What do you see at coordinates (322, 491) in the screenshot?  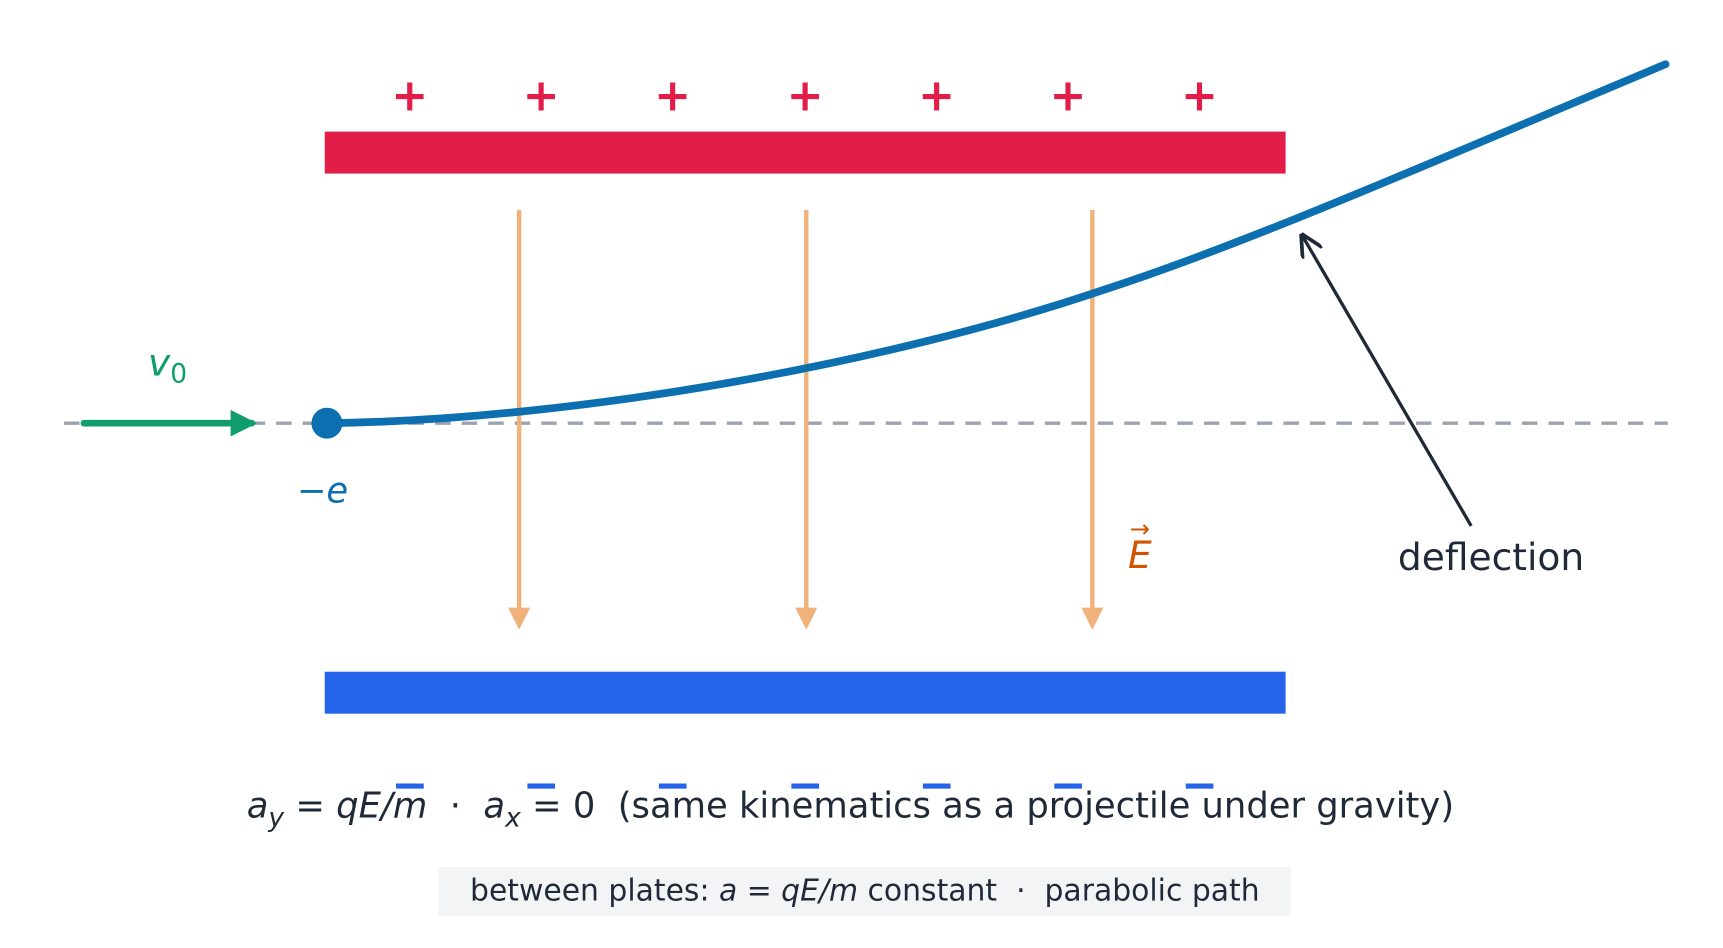 I see `charge-label: −e` at bounding box center [322, 491].